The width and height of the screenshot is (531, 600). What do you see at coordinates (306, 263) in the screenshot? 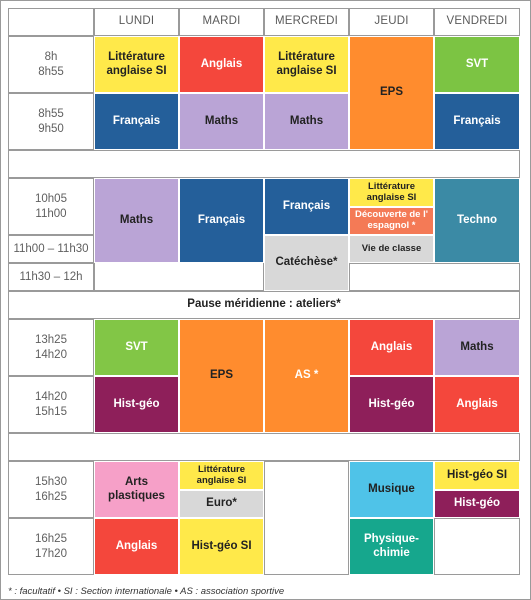
I see `course-wednesday-4-5: Catéchèse*` at bounding box center [306, 263].